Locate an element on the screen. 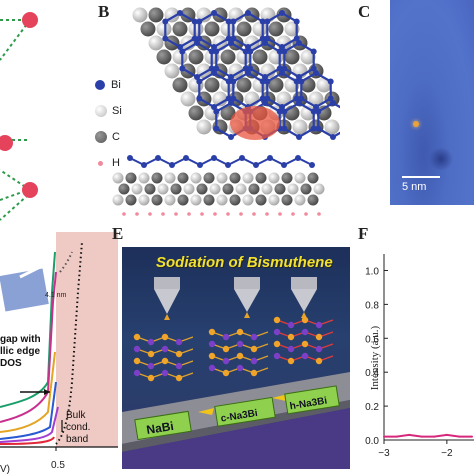  bulk-band-region is located at coordinates (87, 339).